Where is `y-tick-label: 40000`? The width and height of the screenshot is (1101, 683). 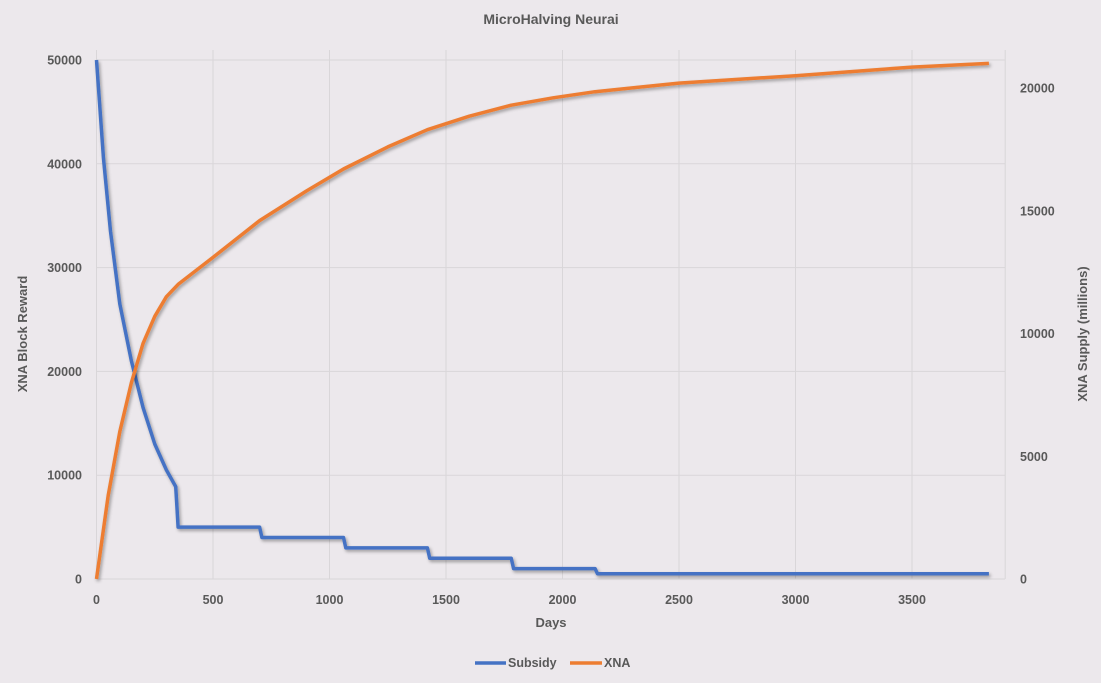
y-tick-label: 40000 is located at coordinates (64, 164).